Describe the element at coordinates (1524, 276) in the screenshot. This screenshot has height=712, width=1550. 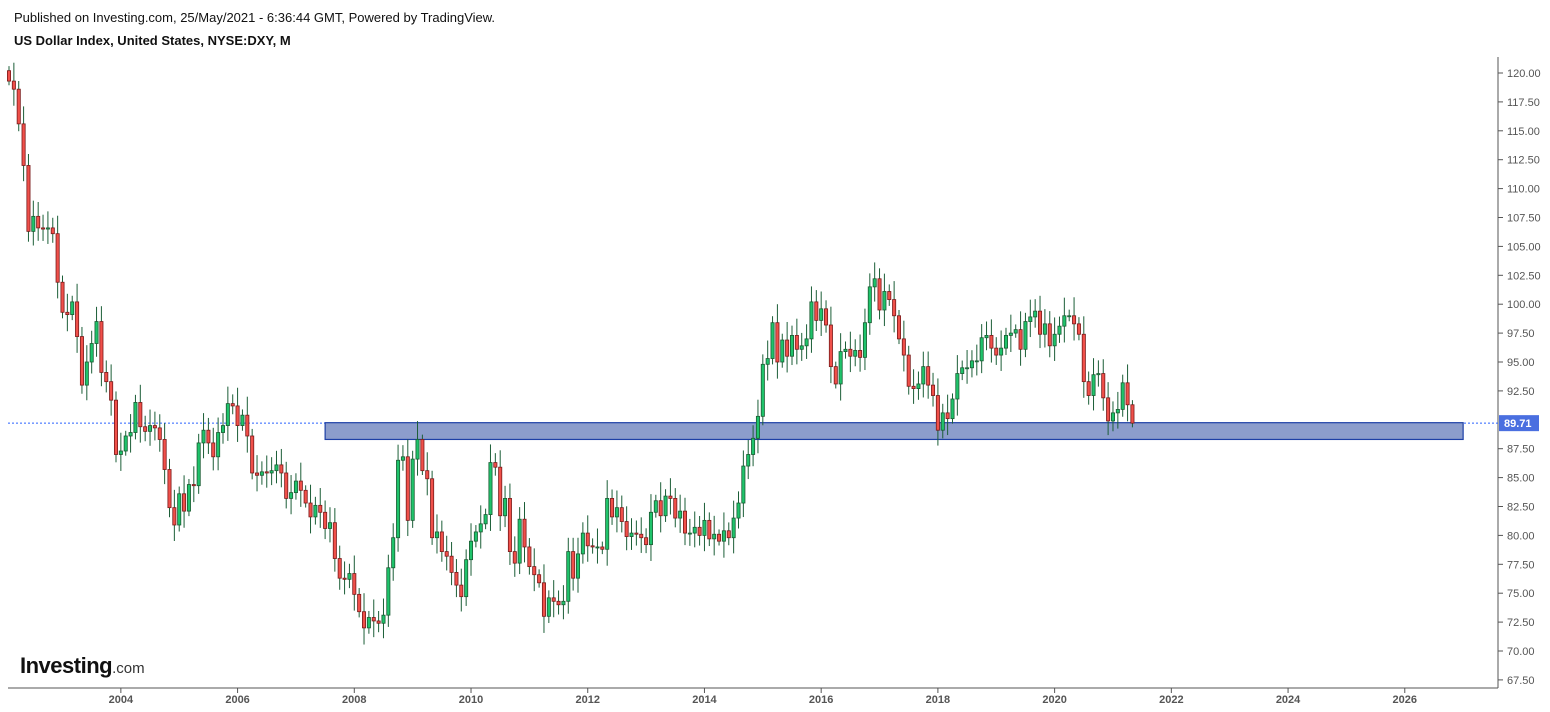
I see `y-tick-label: 102.50` at that location.